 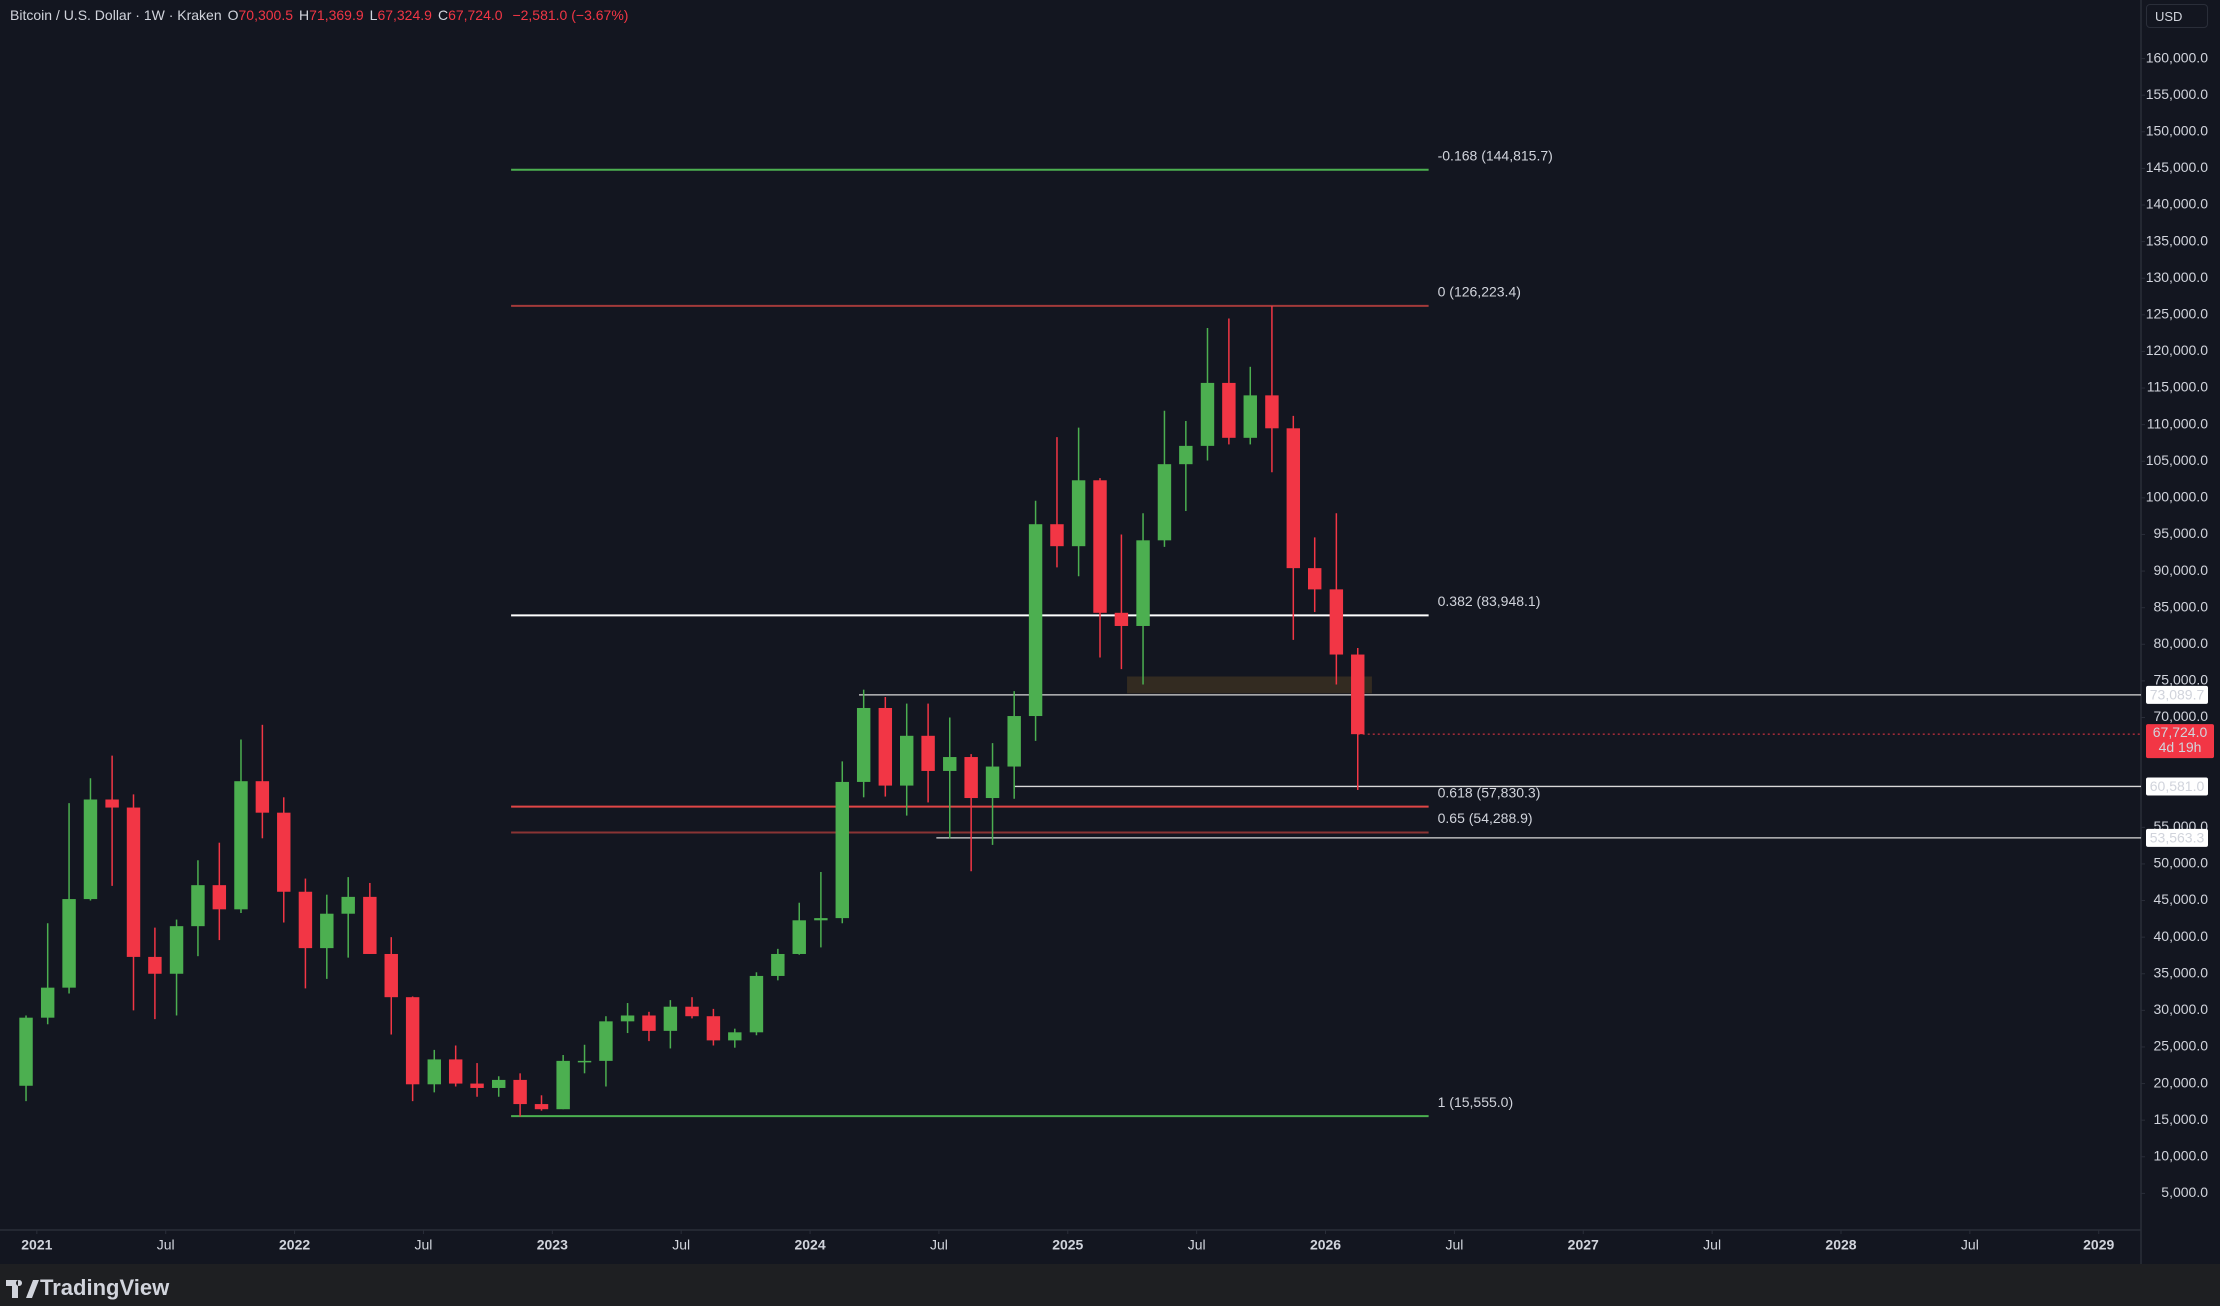 What do you see at coordinates (2177, 57) in the screenshot?
I see `y-tick-label: 160,000.0` at bounding box center [2177, 57].